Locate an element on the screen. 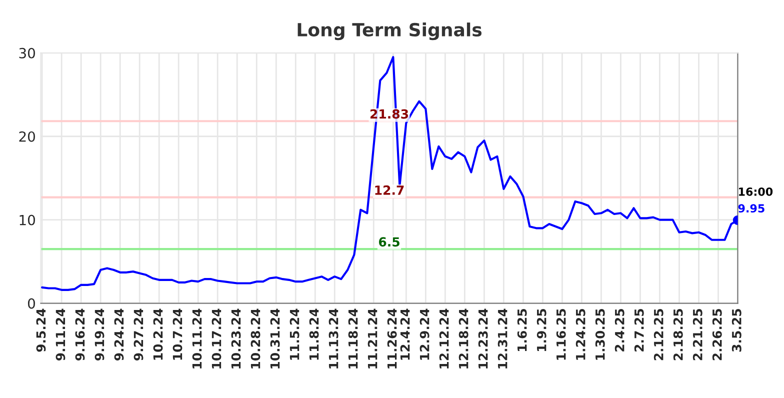 This screenshot has width=784, height=398. x-tick-label: 10.23.24 is located at coordinates (236, 338).